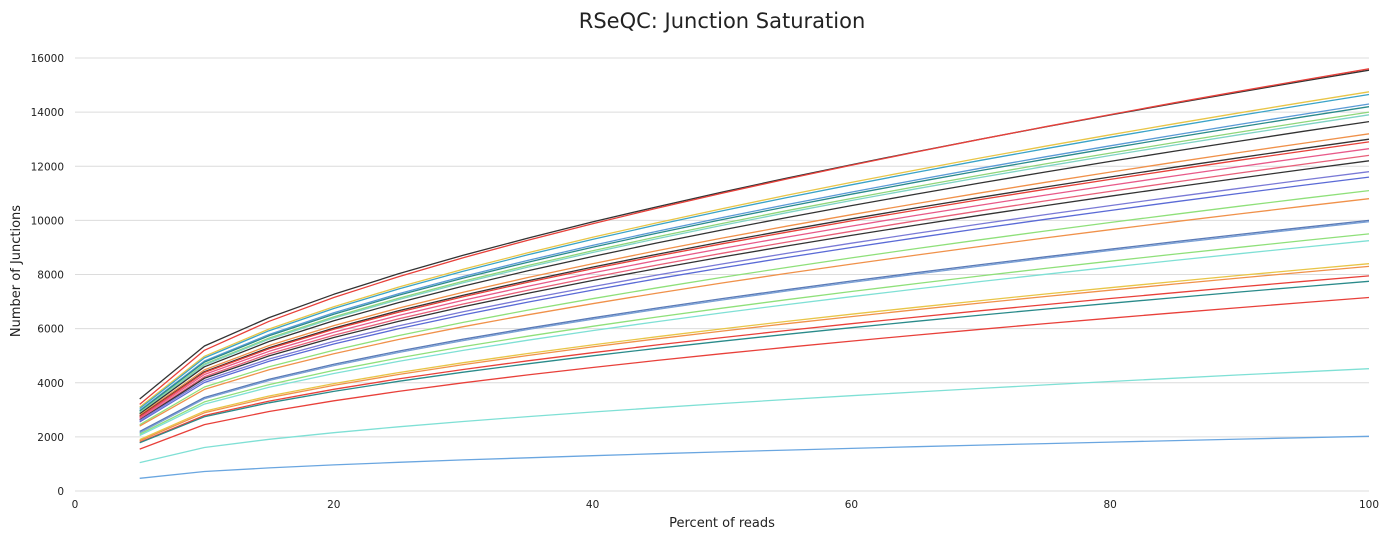  Describe the element at coordinates (16, 271) in the screenshot. I see `y-axis-label: Number of Junctions` at that location.